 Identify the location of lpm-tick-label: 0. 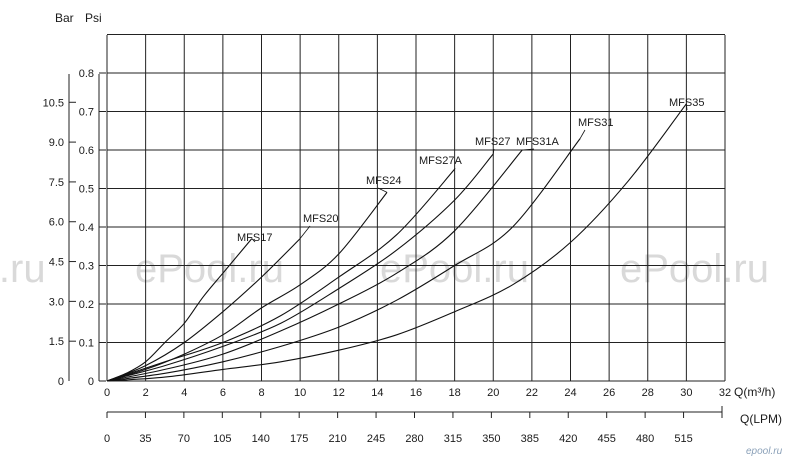
(107, 439).